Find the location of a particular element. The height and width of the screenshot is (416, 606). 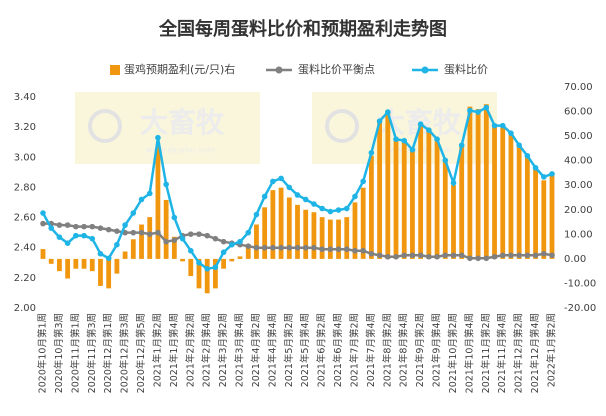

chart-title: 全国每周蛋料比价和预期盈利走势图 is located at coordinates (302, 29).